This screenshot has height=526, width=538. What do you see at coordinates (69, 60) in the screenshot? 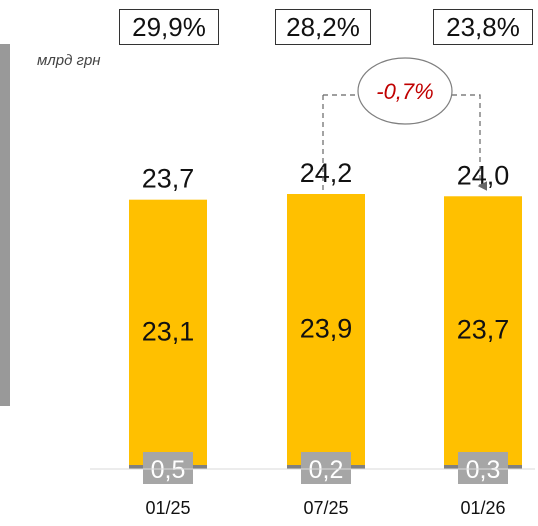
I see `unit-label: млрд грн` at bounding box center [69, 60].